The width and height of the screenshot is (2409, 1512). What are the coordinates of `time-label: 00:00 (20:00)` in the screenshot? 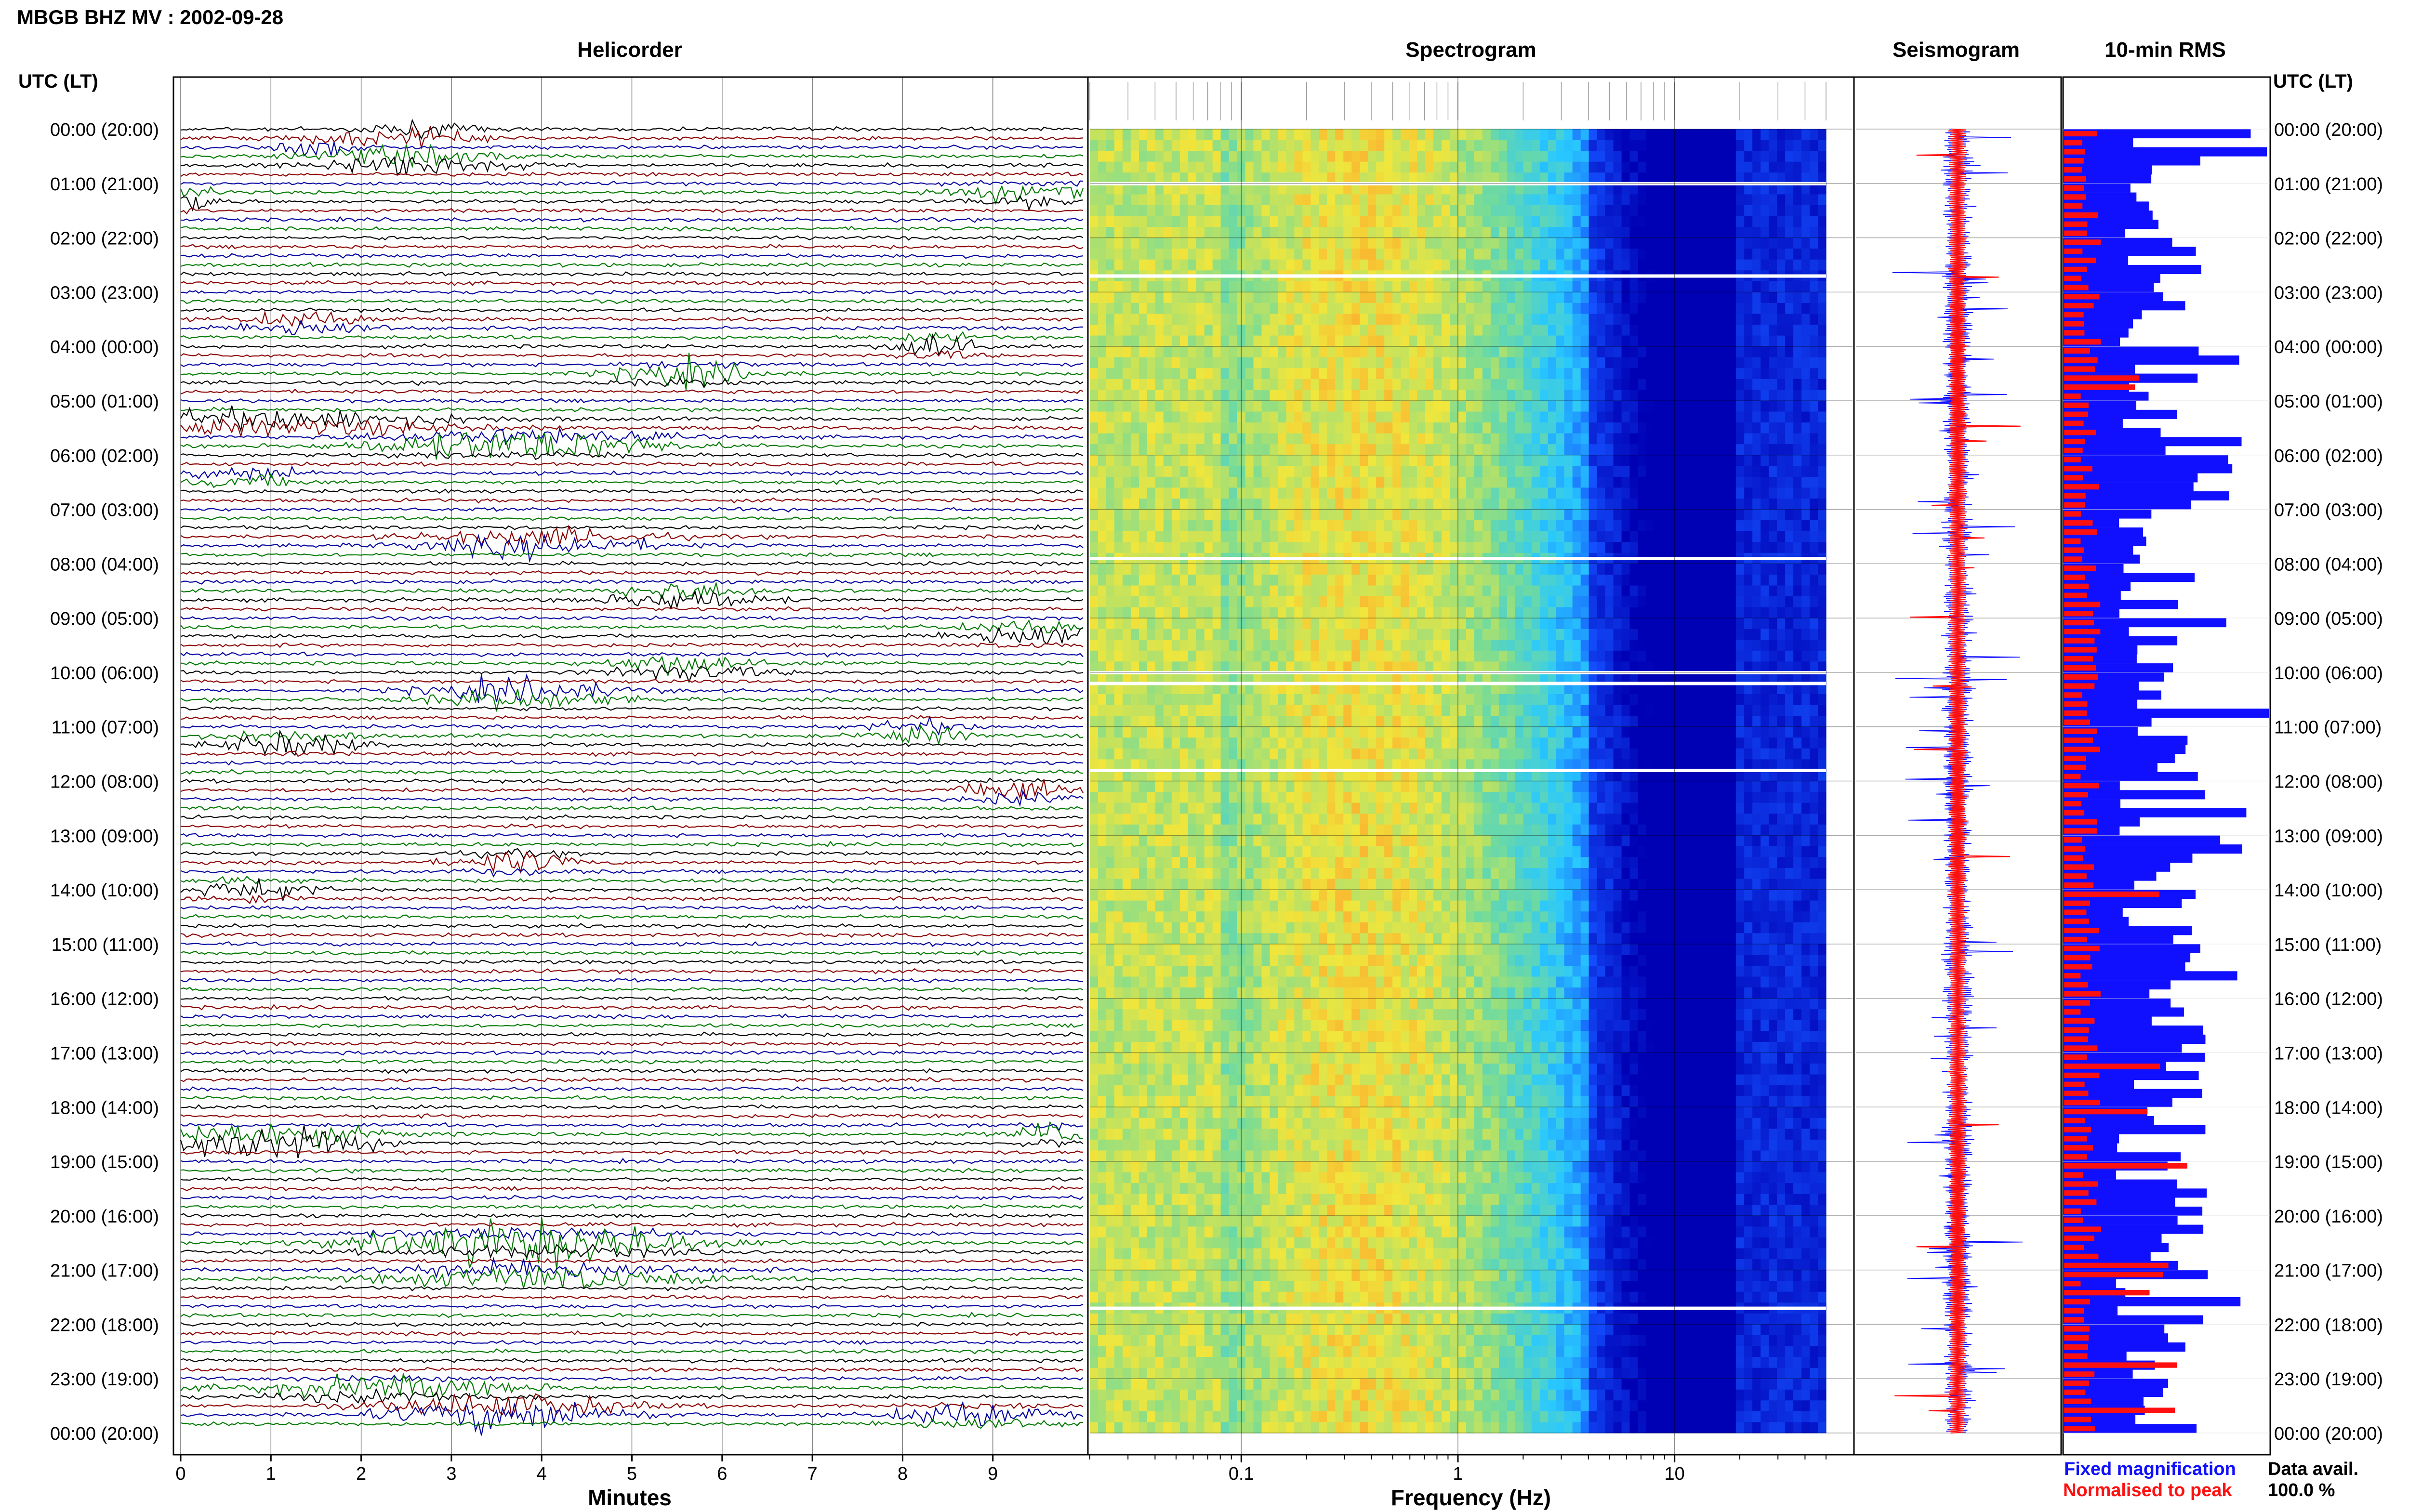 It's located at (104, 130).